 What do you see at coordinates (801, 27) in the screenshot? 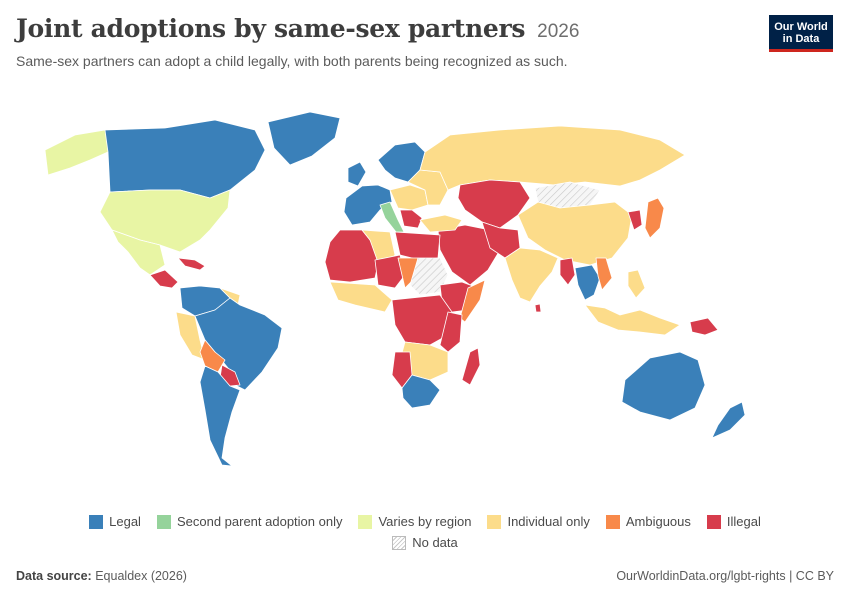
I see `logo-line-1: Our World` at bounding box center [801, 27].